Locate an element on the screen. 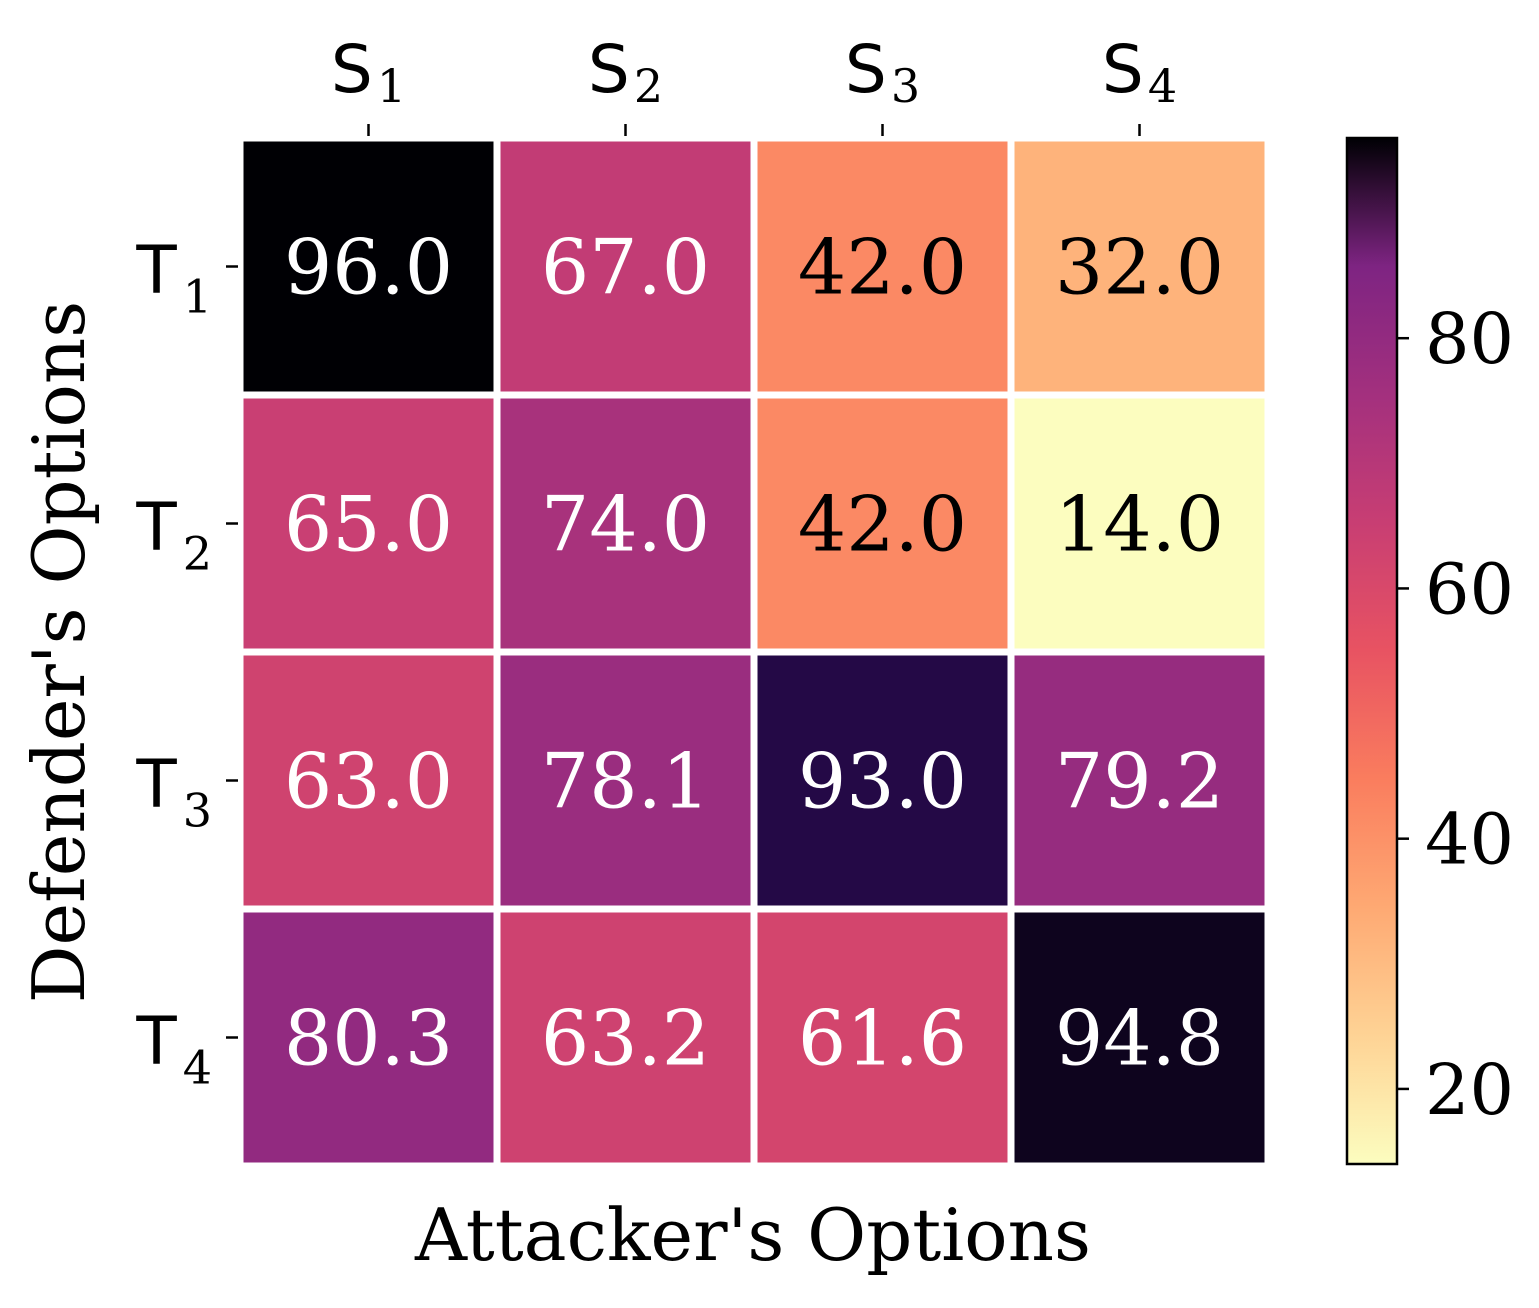 Image resolution: width=1539 pixels, height=1308 pixels. y-axis: T 1 T 2 T 3 T 4 is located at coordinates (186, 663).